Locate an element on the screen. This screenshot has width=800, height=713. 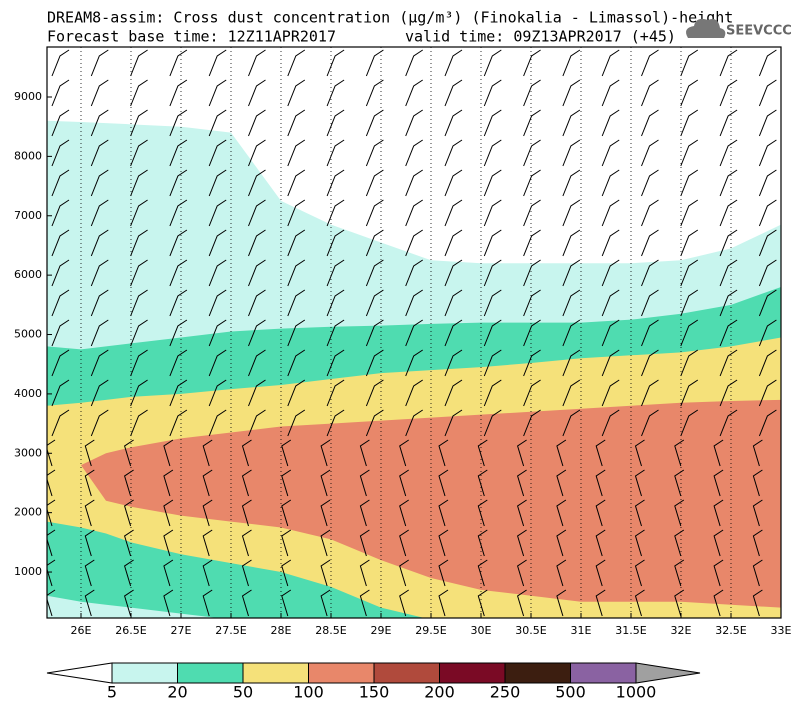
y-tick-label: 9000 is located at coordinates (28, 96).